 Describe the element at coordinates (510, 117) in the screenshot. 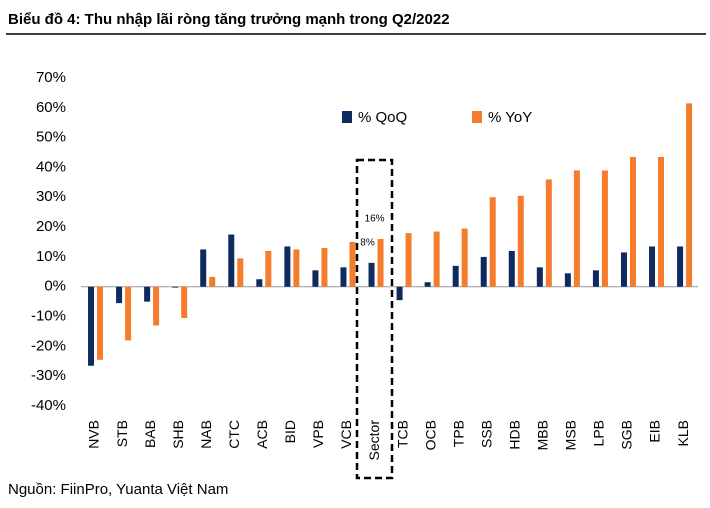

I see `legend-label: % YoY` at that location.